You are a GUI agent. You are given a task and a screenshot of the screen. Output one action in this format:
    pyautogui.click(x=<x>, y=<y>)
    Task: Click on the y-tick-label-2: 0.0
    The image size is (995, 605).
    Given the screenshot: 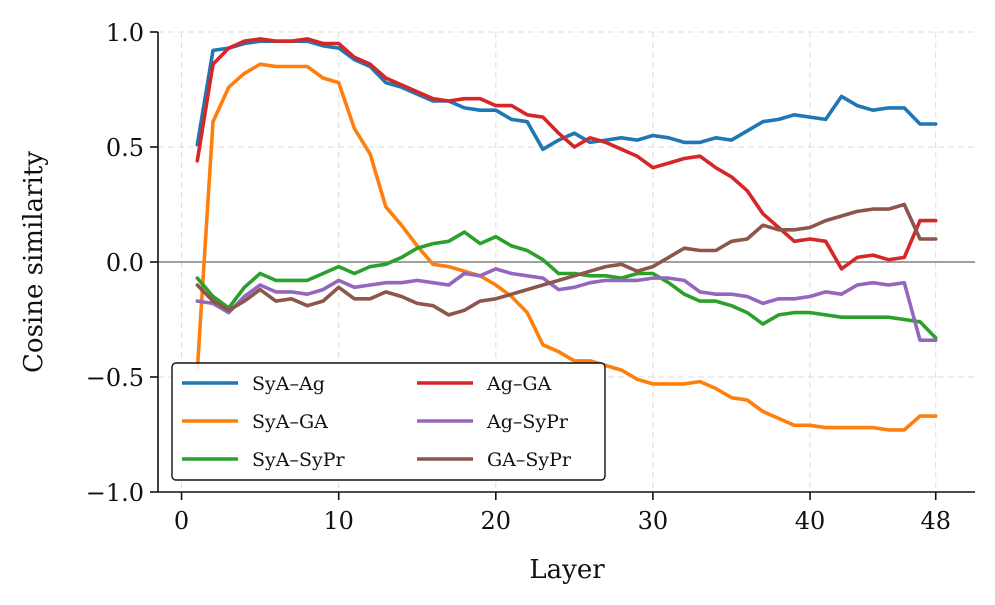 What is the action you would take?
    pyautogui.click(x=125, y=263)
    